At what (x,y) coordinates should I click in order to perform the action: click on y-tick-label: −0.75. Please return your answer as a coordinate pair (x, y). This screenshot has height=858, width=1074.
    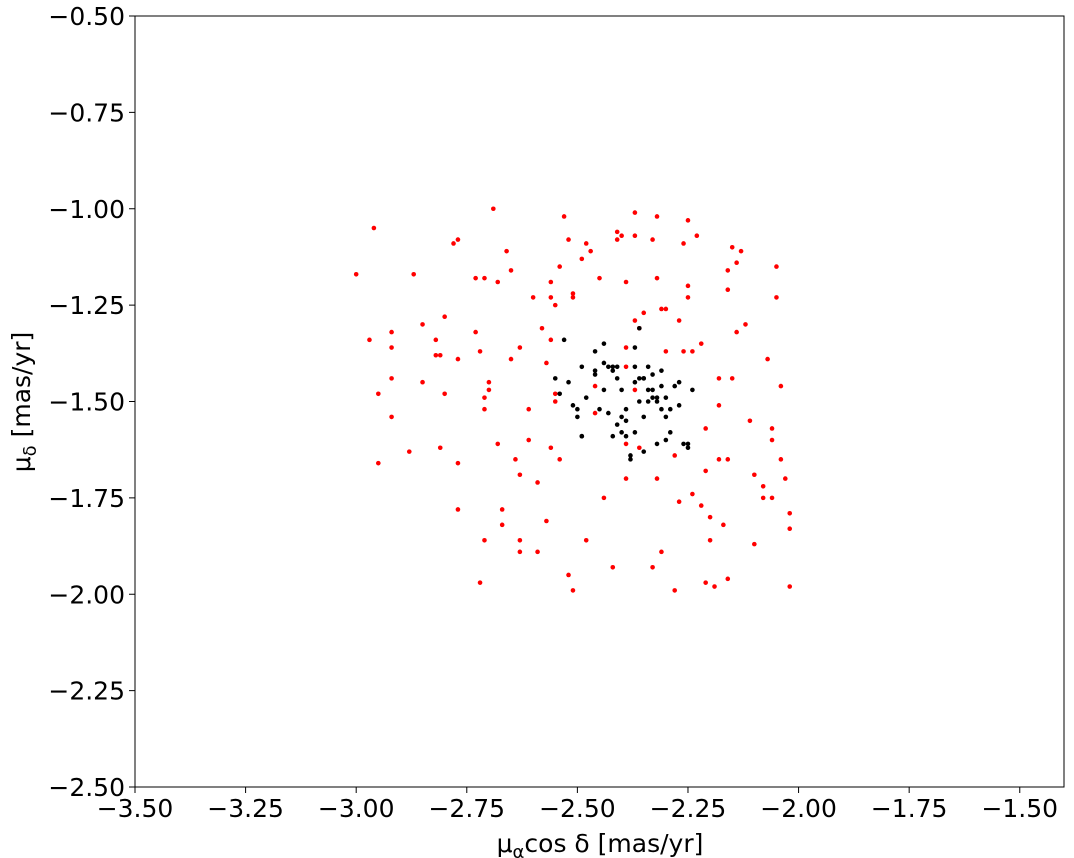
    Looking at the image, I should click on (86, 112).